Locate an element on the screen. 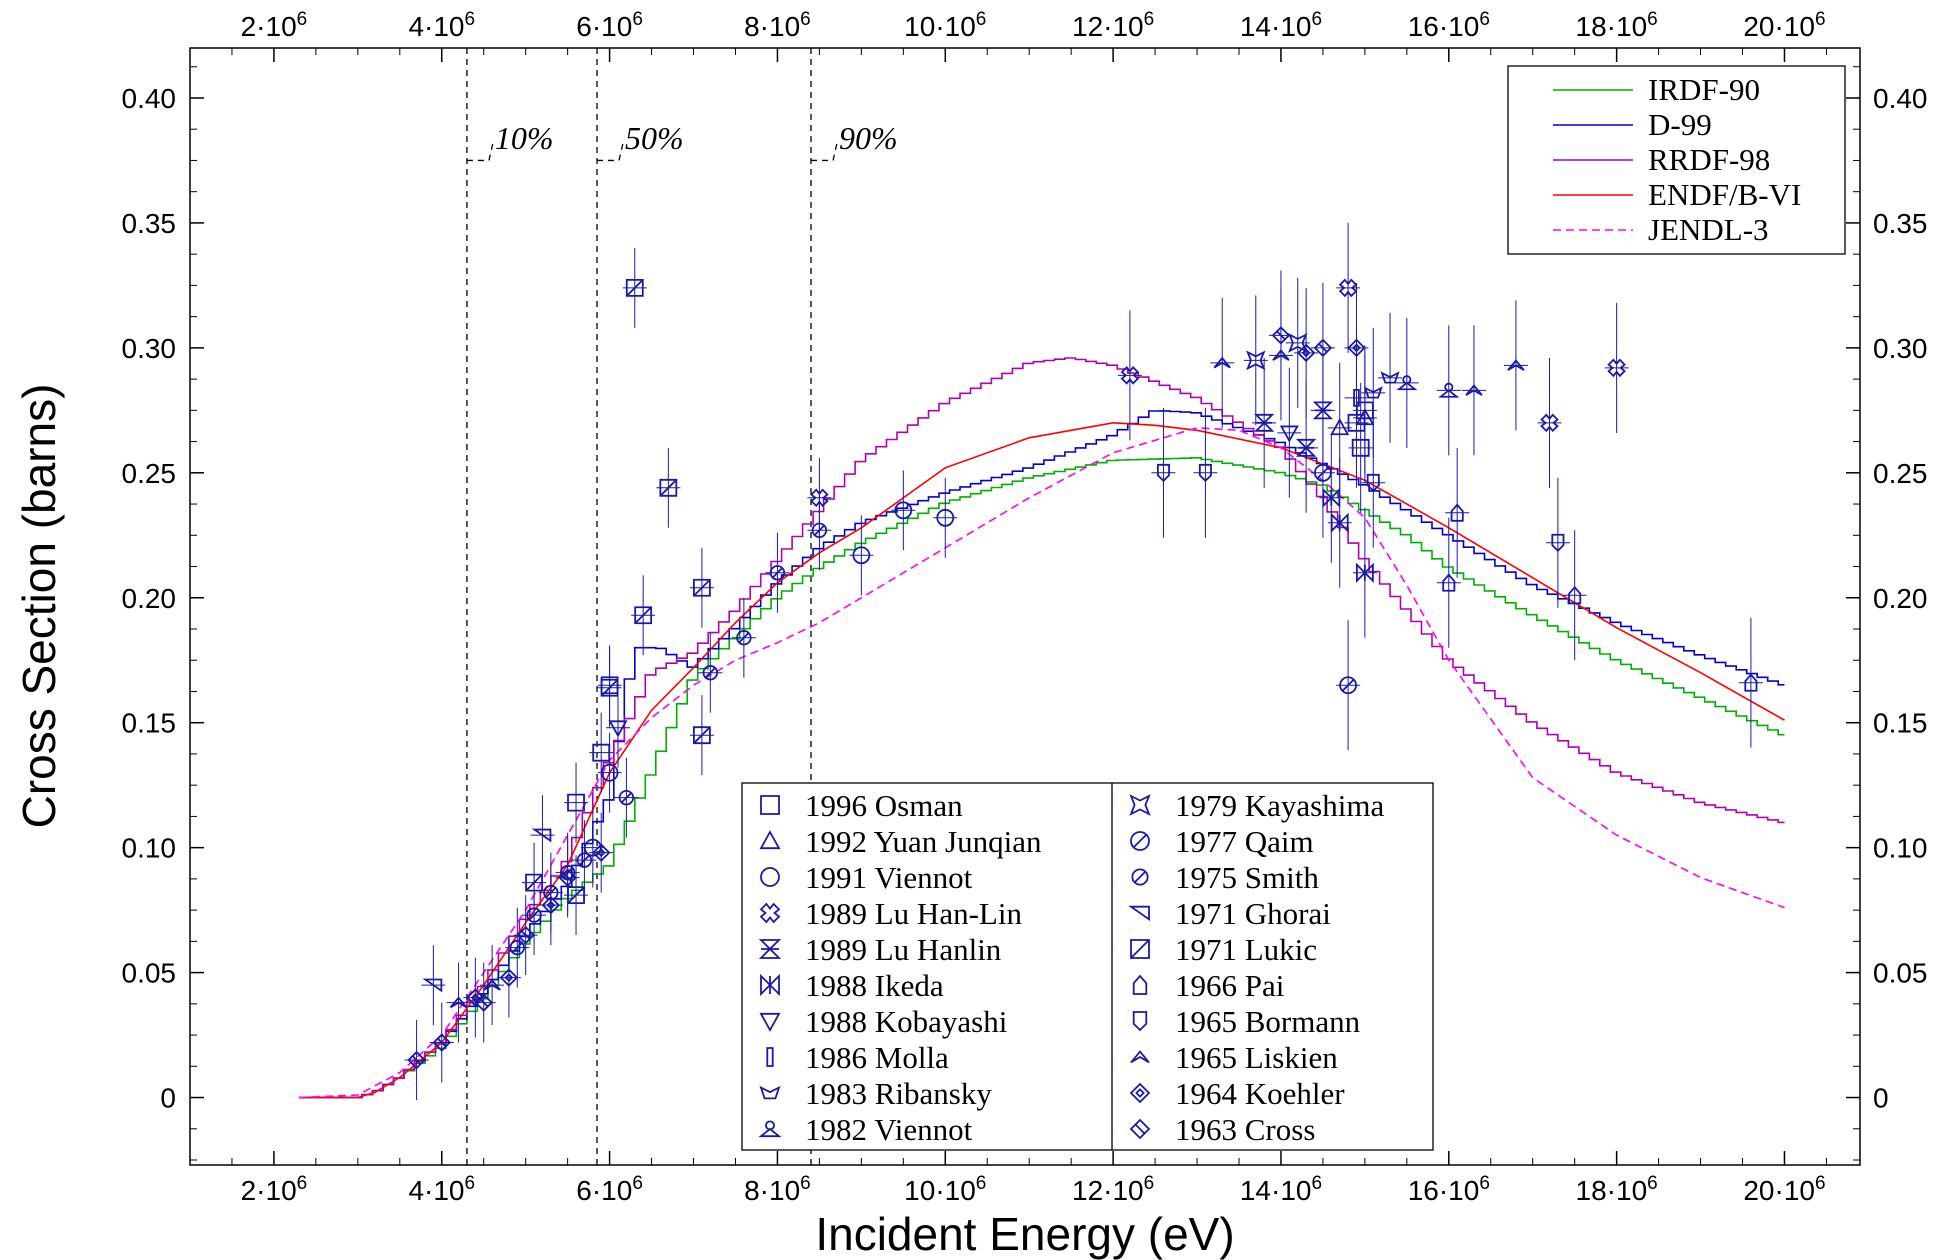 This screenshot has width=1948, height=1260. y-tick-label: 0.05 is located at coordinates (149, 973).